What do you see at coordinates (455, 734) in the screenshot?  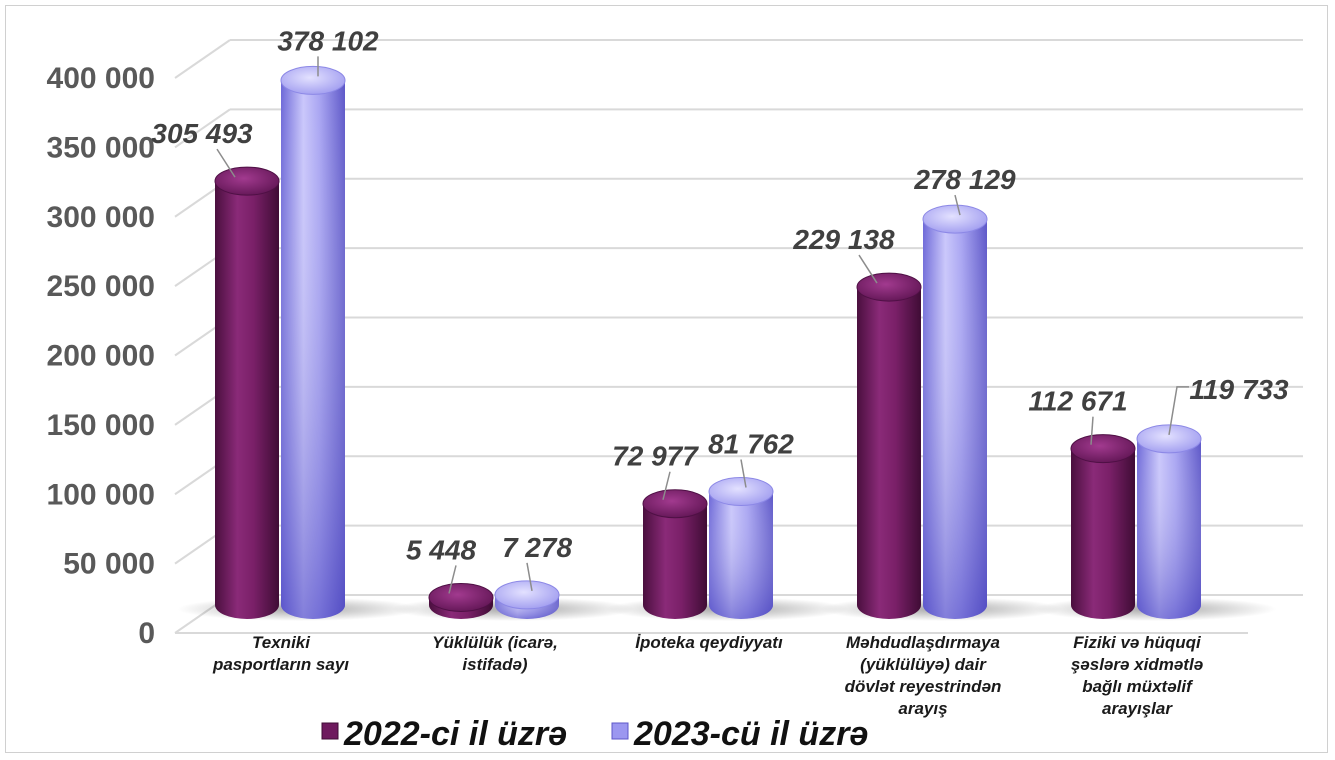 I see `legend-label: 2022-ci il üzrə` at bounding box center [455, 734].